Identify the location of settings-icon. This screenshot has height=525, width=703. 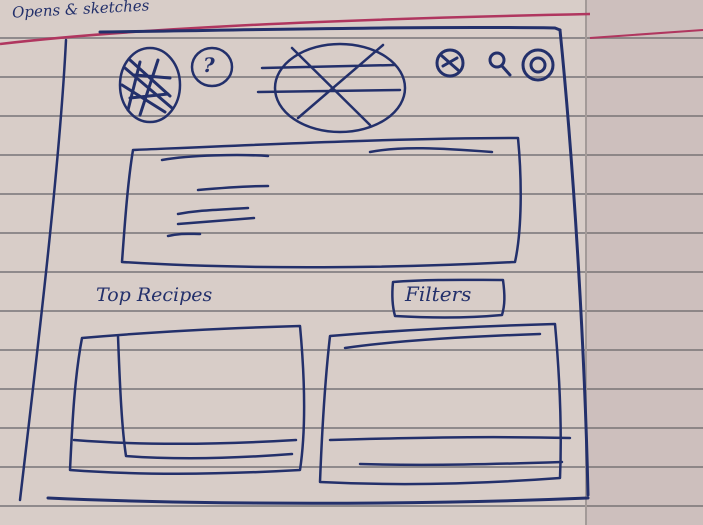
(538, 65).